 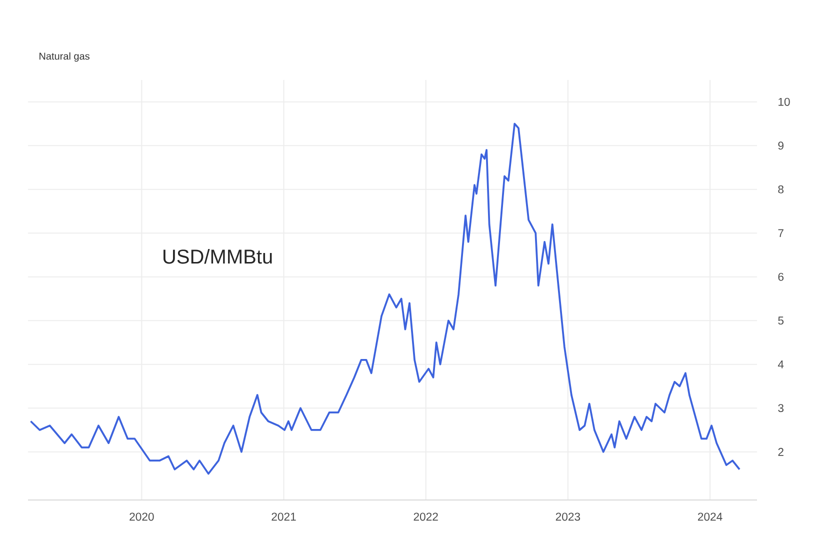 What do you see at coordinates (142, 516) in the screenshot?
I see `x-tick-label: 2020` at bounding box center [142, 516].